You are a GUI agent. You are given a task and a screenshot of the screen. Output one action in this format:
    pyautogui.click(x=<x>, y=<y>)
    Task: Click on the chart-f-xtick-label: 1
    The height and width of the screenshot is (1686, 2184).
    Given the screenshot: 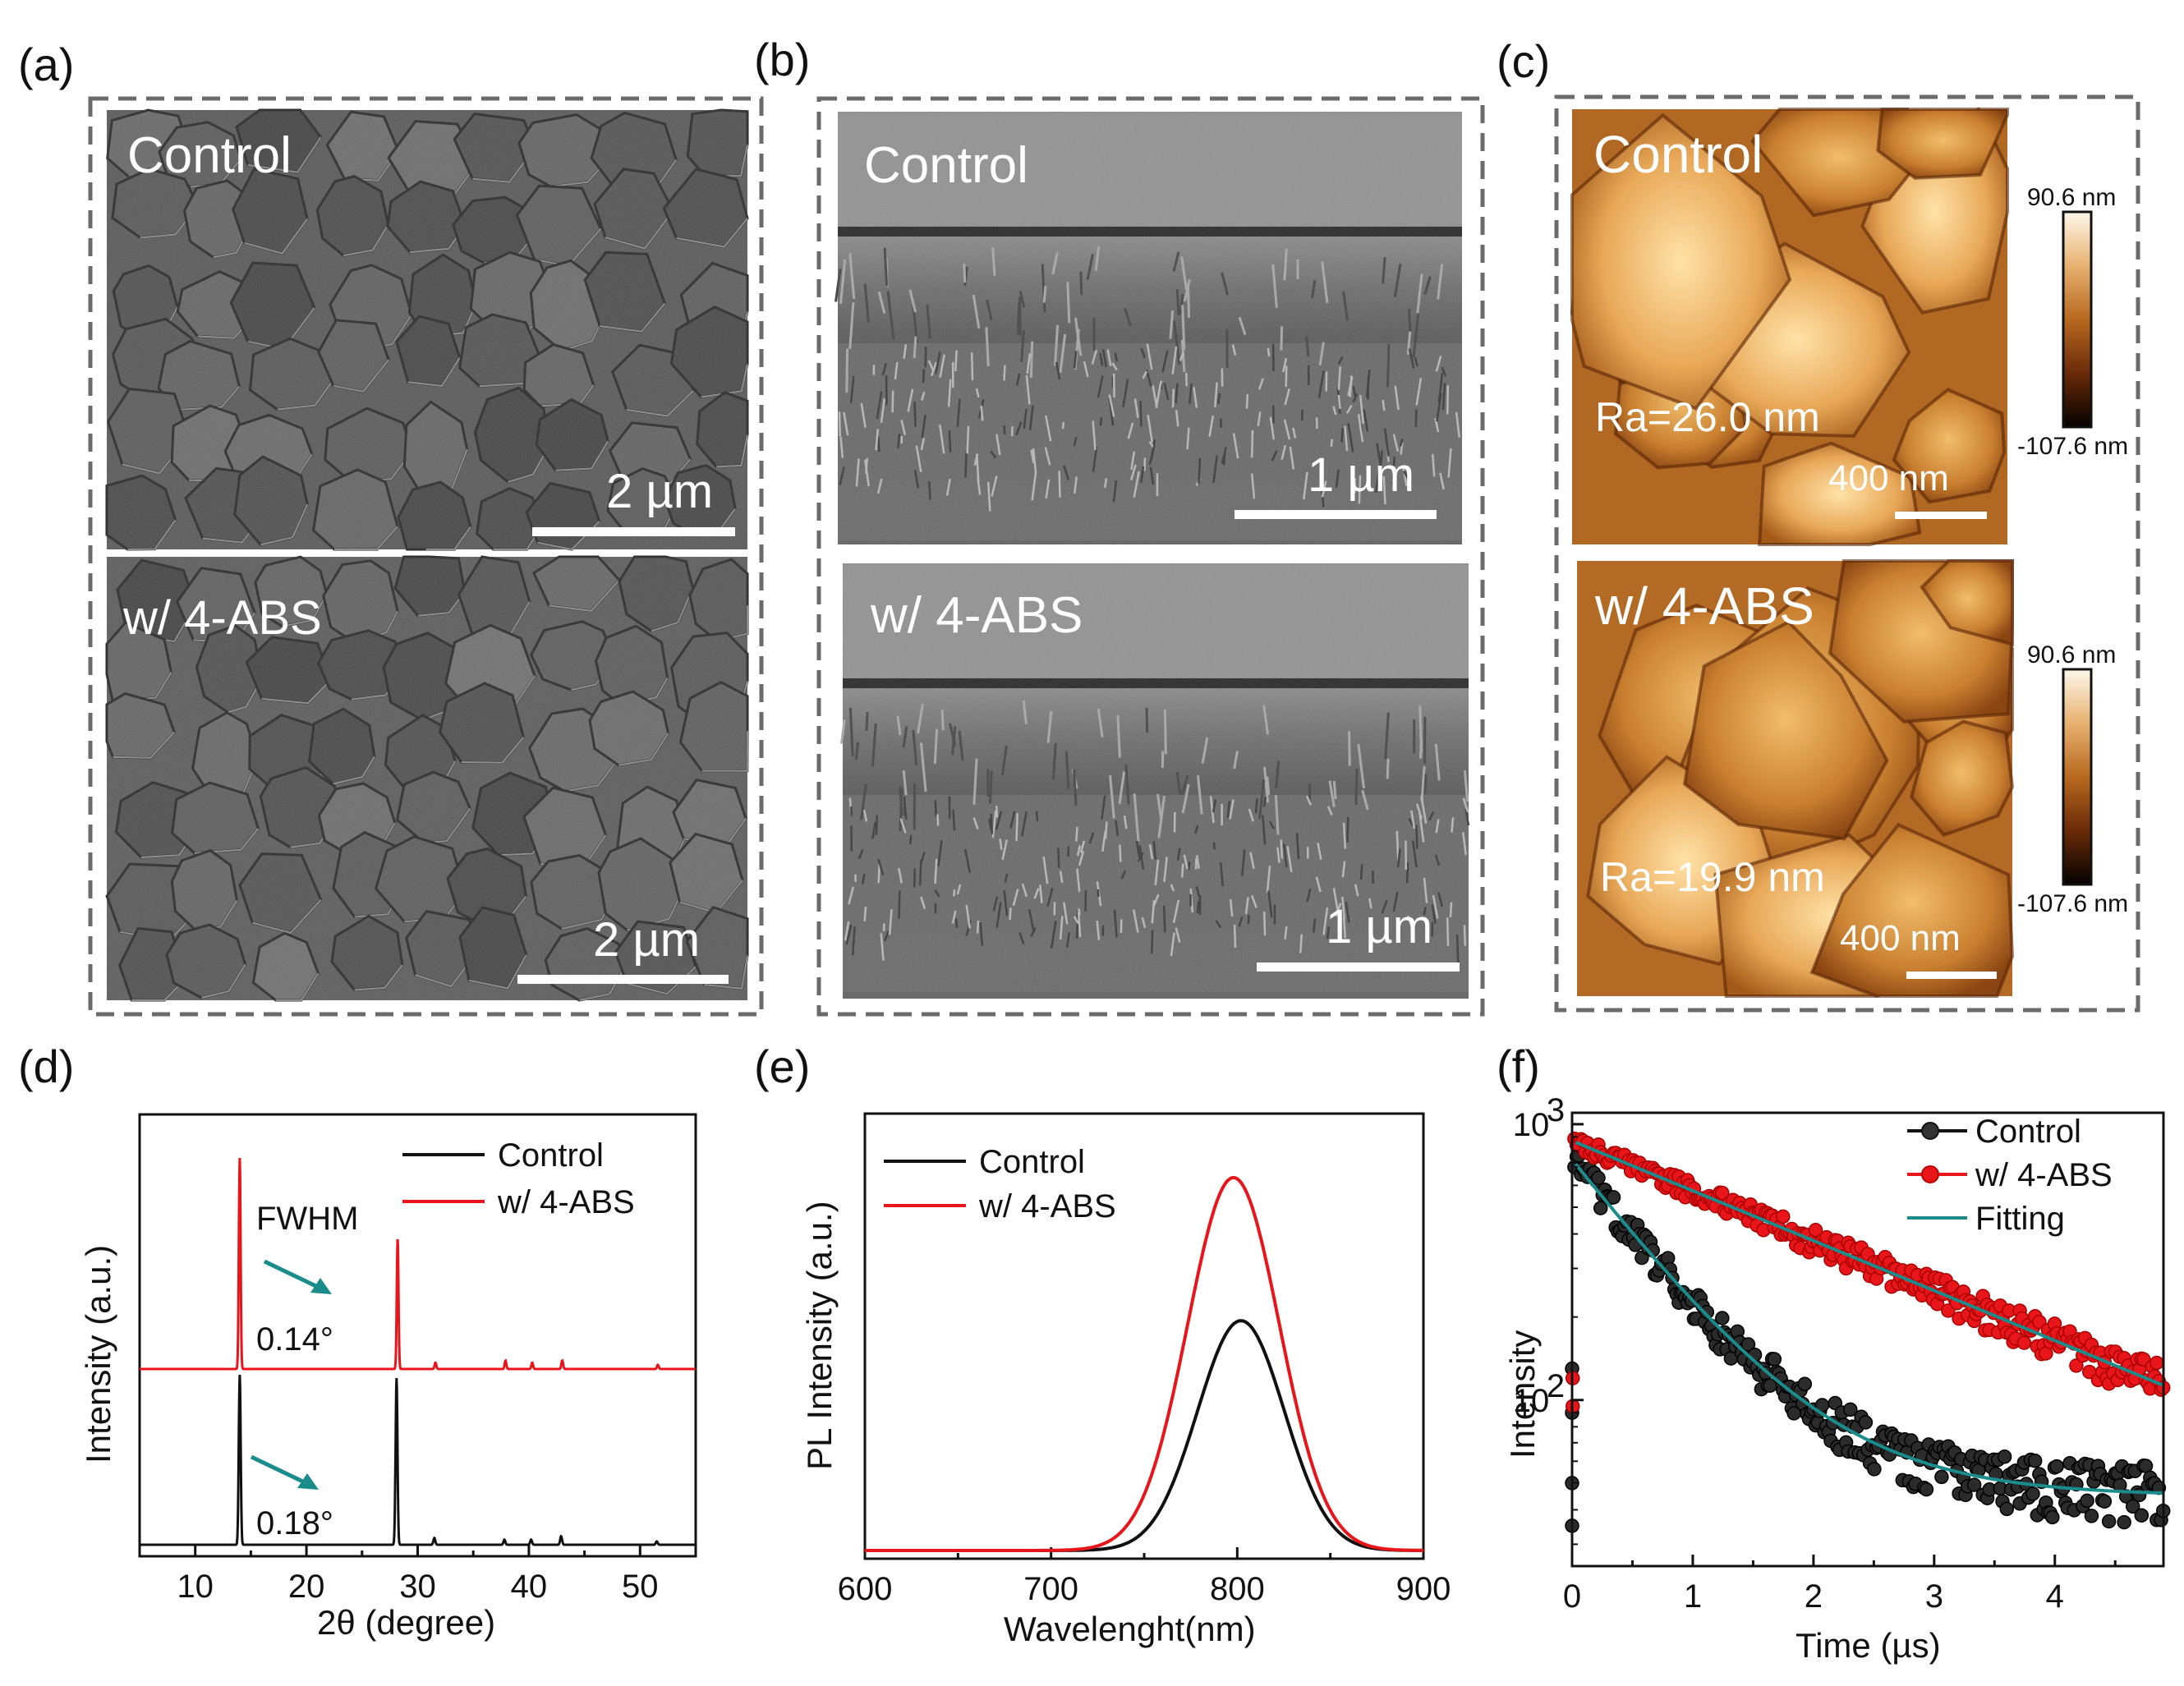 What is the action you would take?
    pyautogui.click(x=1693, y=1596)
    